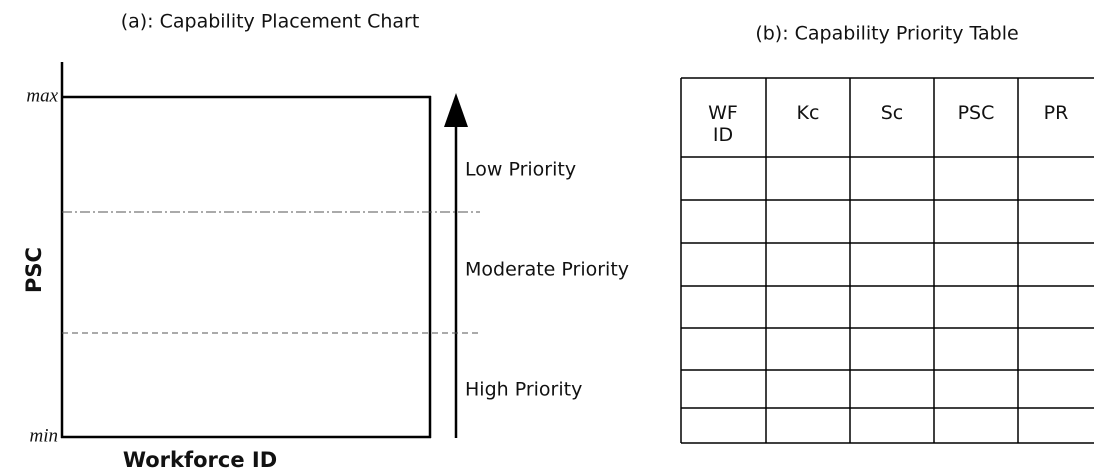 The width and height of the screenshot is (1094, 472). I want to click on zone-label: Moderate Priority, so click(547, 270).